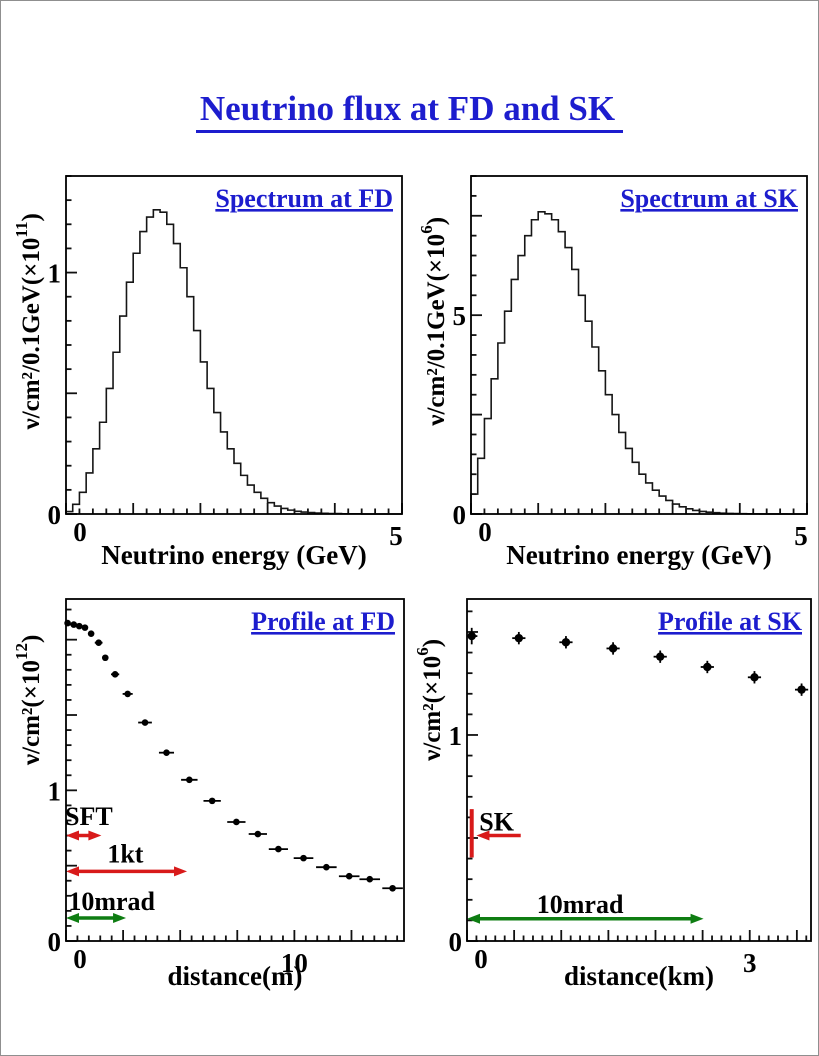  Describe the element at coordinates (638, 555) in the screenshot. I see `spectrum-sk-x-axis-label: Neutrino energy (GeV)` at that location.